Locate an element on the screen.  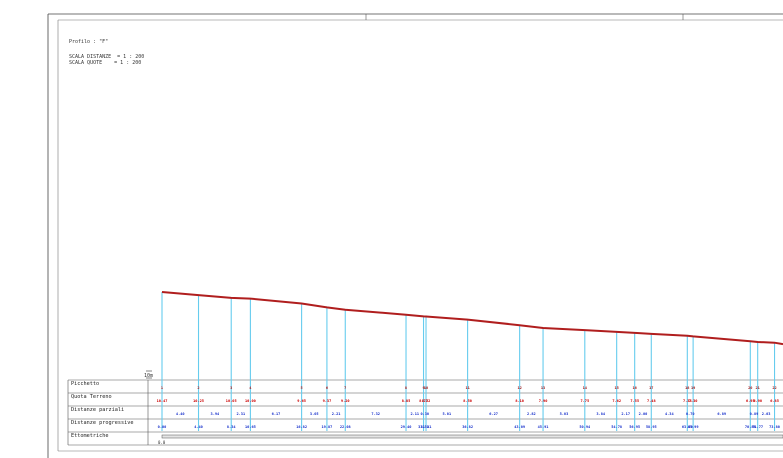
progressive-distance-label: 54.78 is located at coordinates (616, 427).